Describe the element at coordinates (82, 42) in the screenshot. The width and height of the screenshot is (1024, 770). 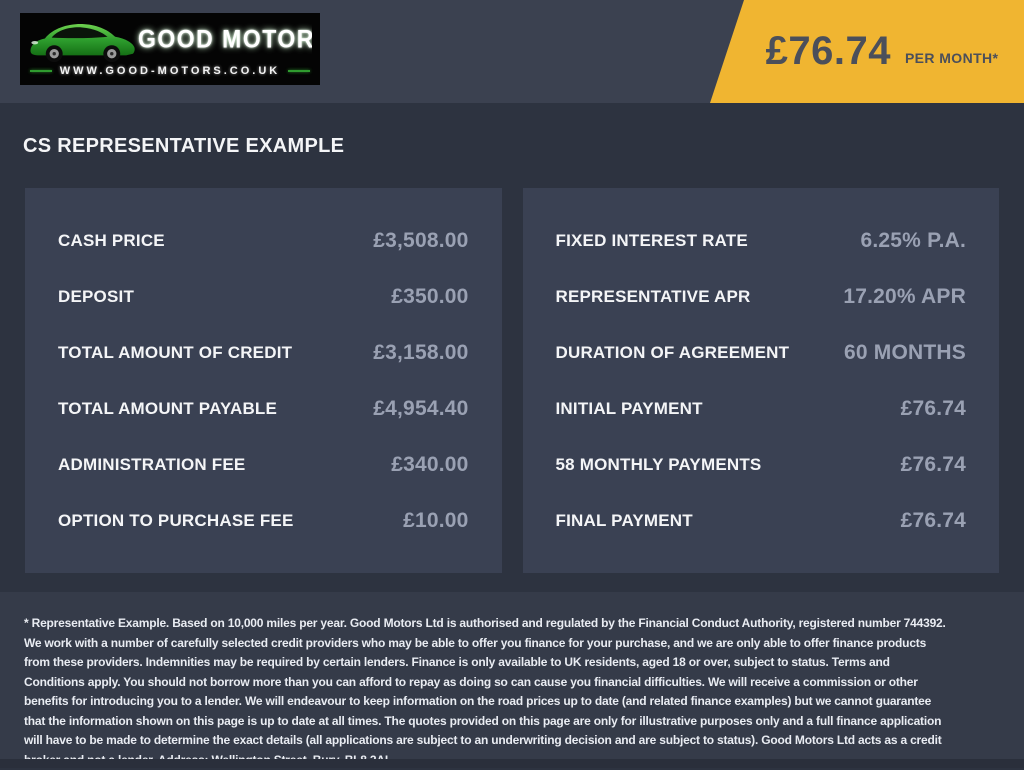
I see `green-car-icon` at that location.